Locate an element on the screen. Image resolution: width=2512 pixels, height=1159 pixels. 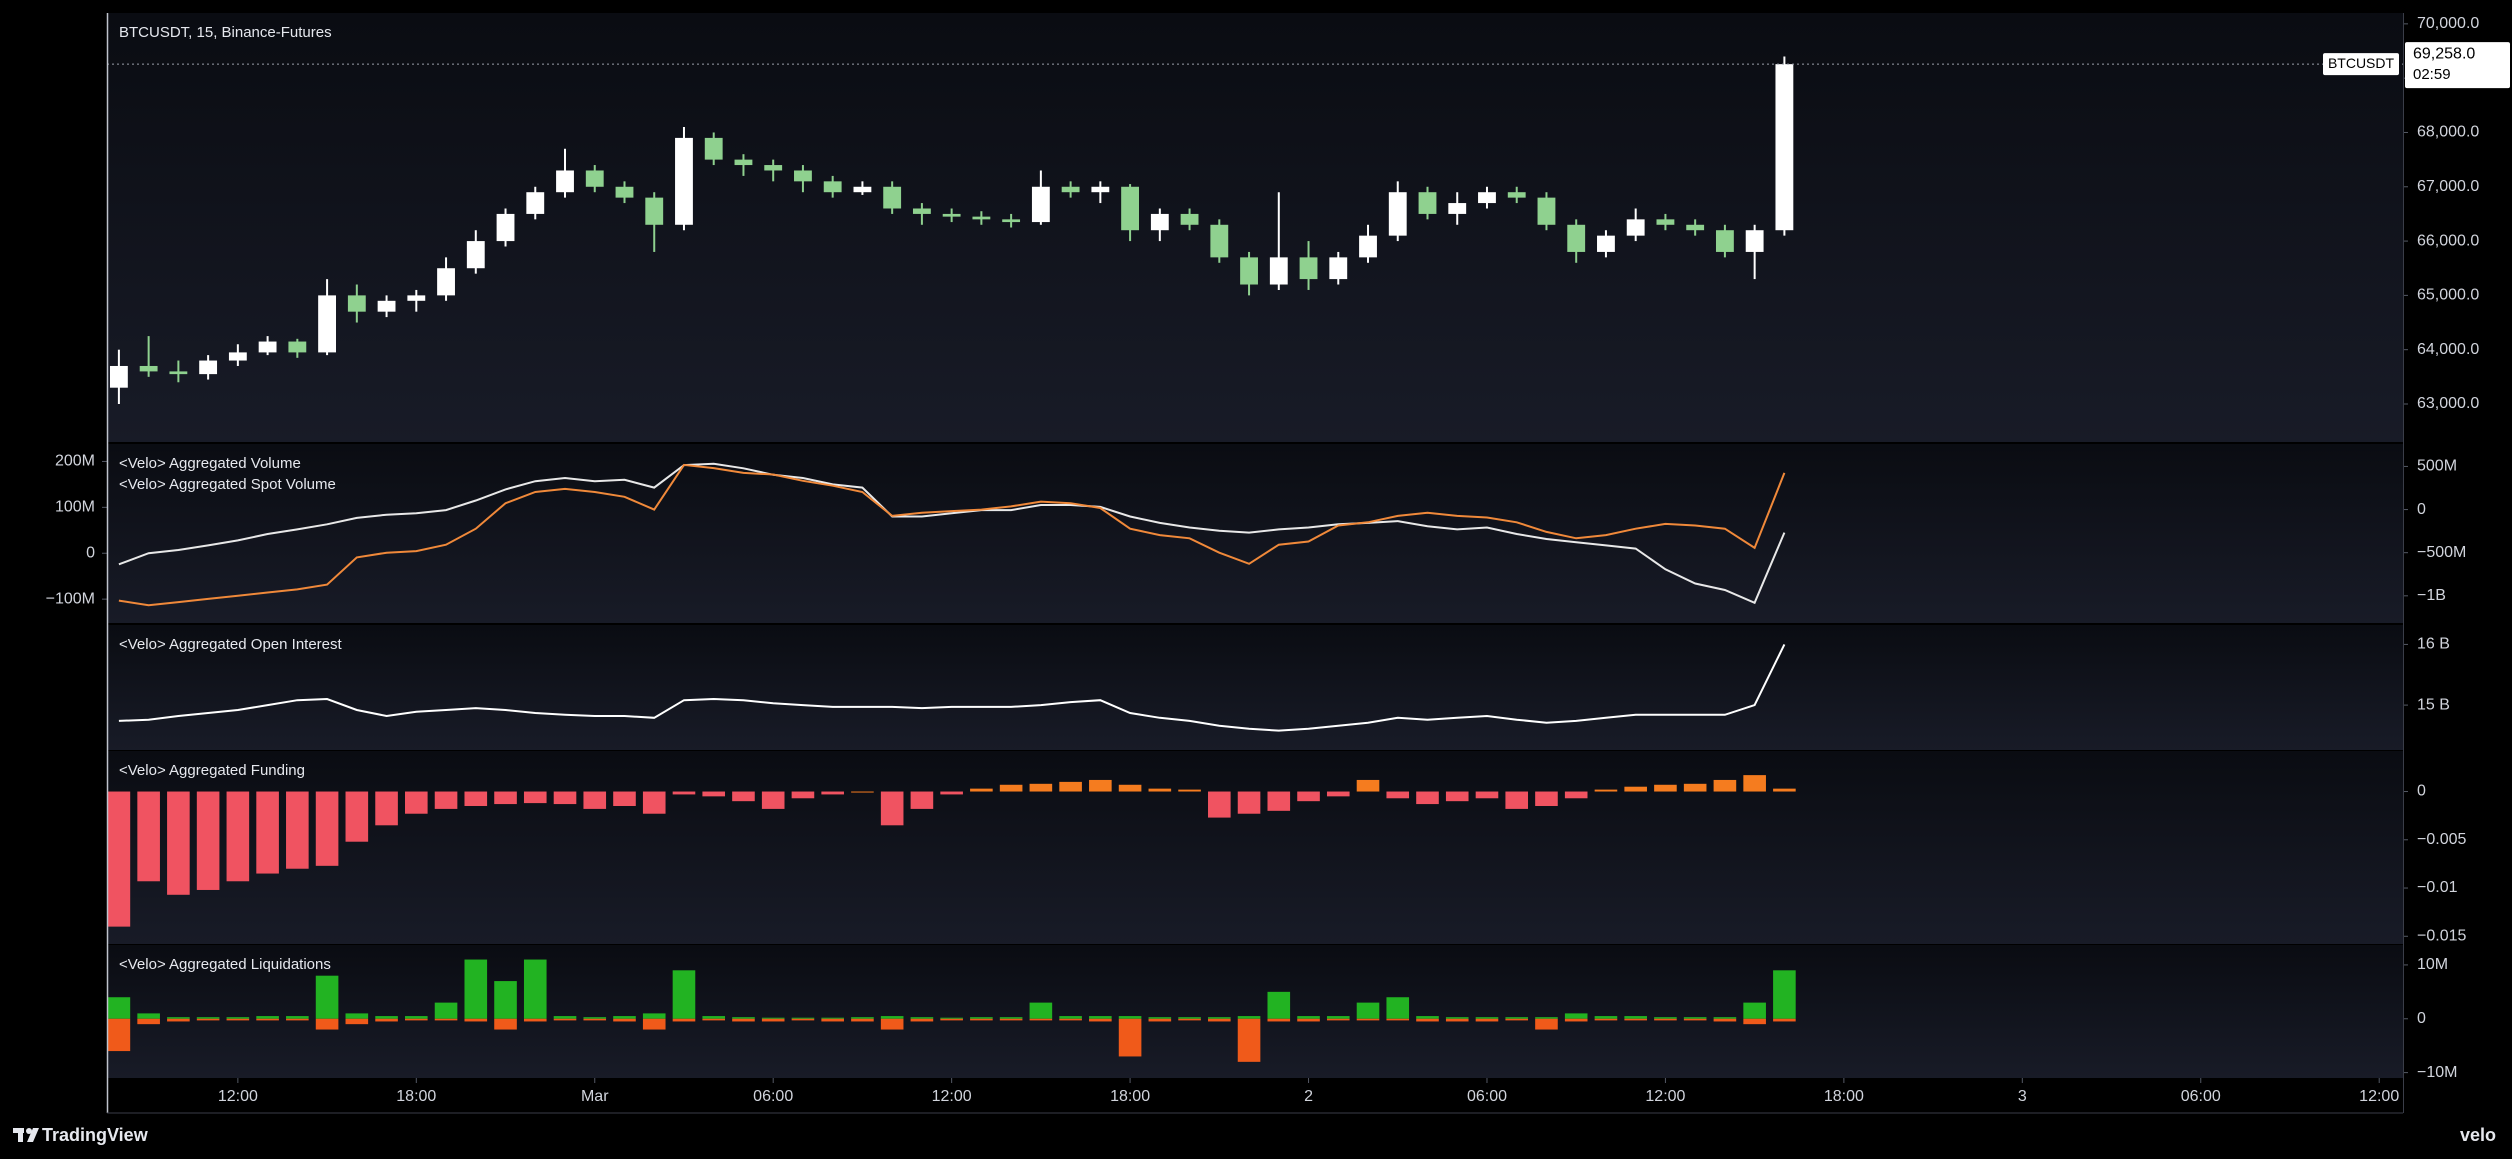
y-tick-label: 67,000.0 is located at coordinates (2448, 186).